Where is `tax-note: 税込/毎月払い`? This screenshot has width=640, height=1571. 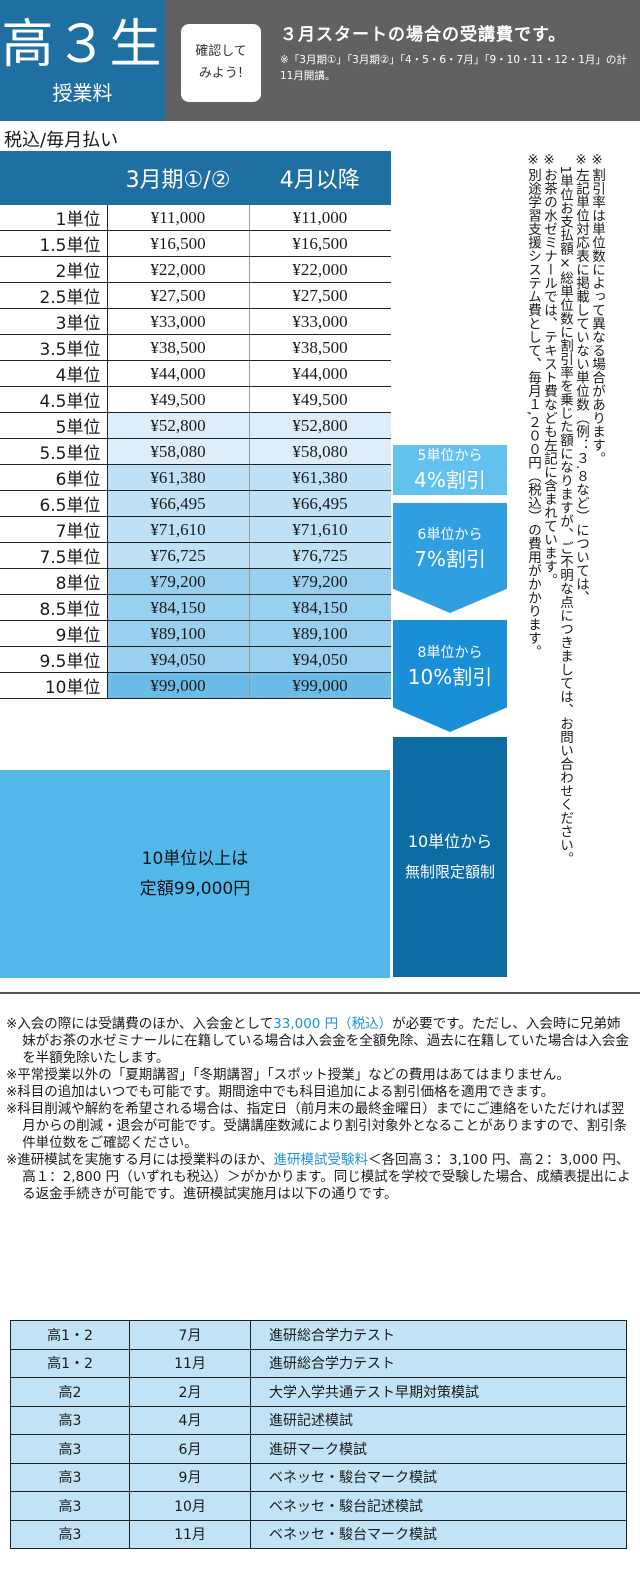
tax-note: 税込/毎月払い is located at coordinates (61, 140).